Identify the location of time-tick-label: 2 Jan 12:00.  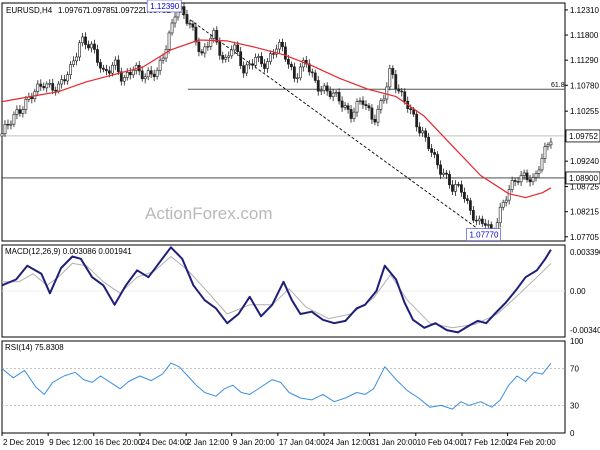
(208, 442).